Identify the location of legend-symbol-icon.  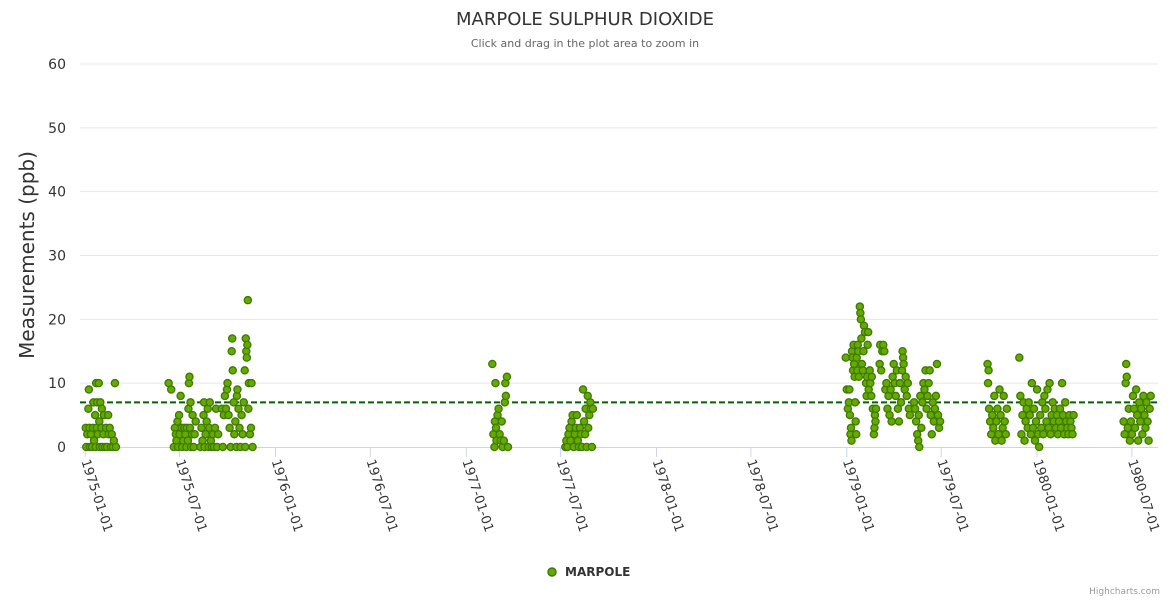
(552, 572).